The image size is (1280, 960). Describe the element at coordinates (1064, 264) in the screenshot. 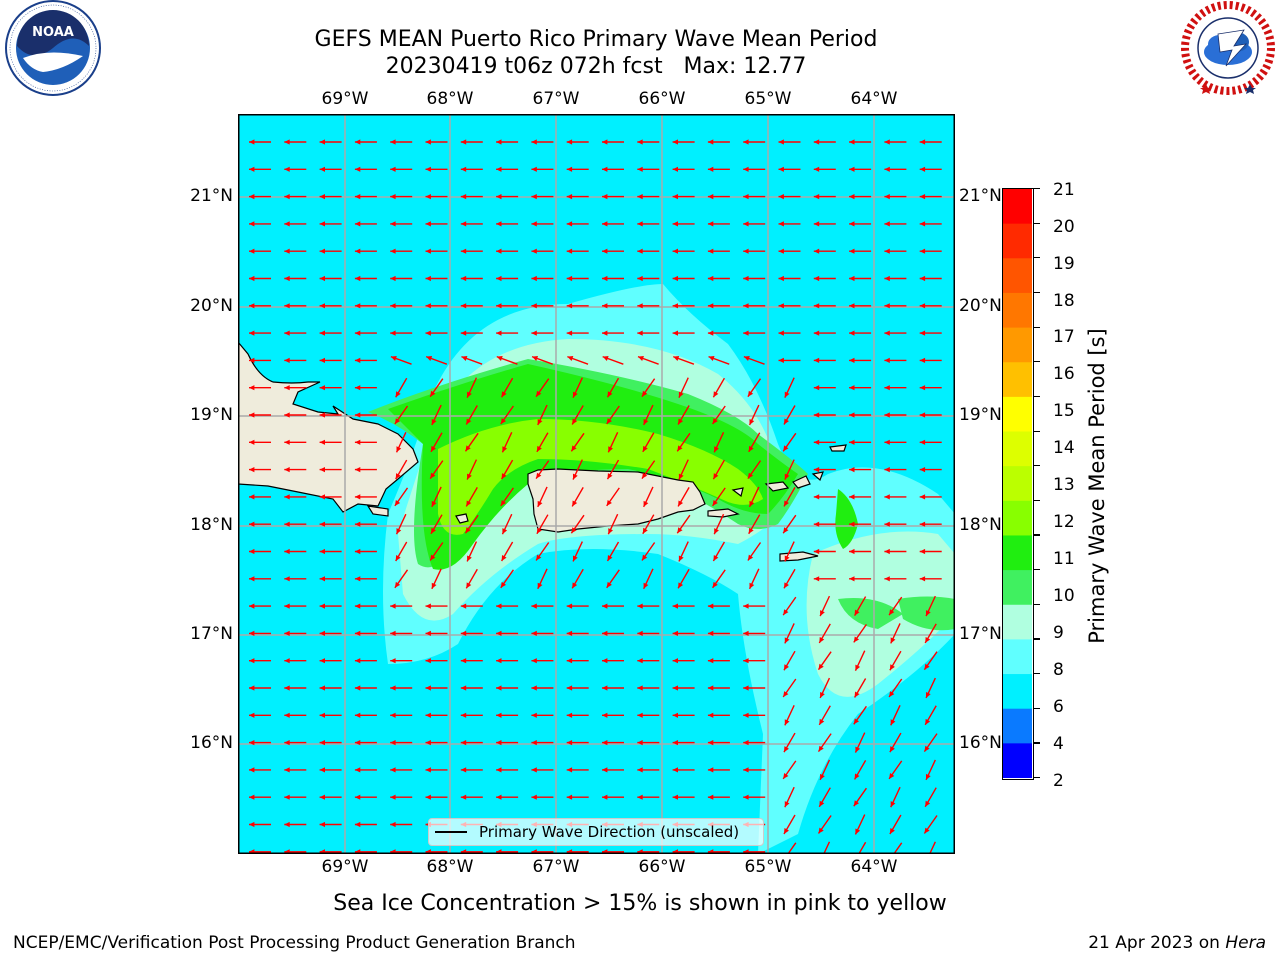

I see `colorbar-tick-19: 19` at that location.